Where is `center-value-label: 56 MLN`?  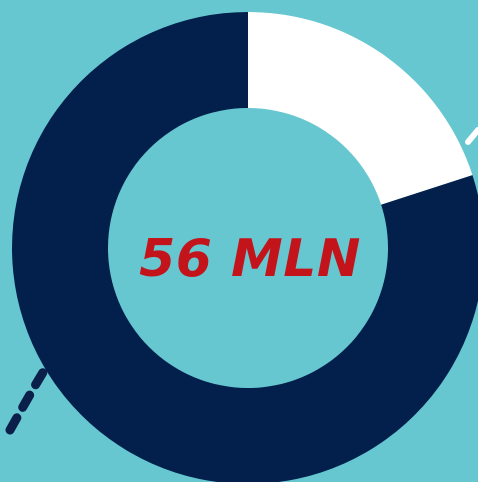 center-value-label: 56 MLN is located at coordinates (250, 259).